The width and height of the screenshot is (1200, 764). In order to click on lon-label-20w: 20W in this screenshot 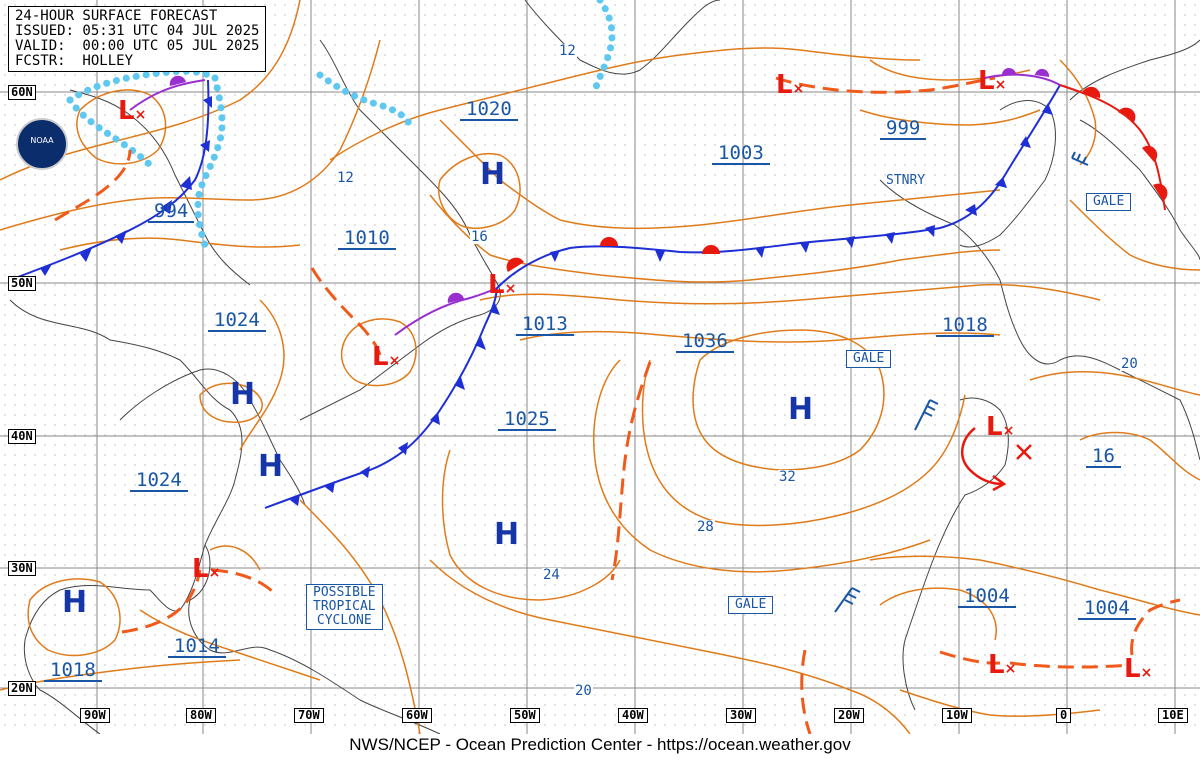, I will do `click(849, 715)`.